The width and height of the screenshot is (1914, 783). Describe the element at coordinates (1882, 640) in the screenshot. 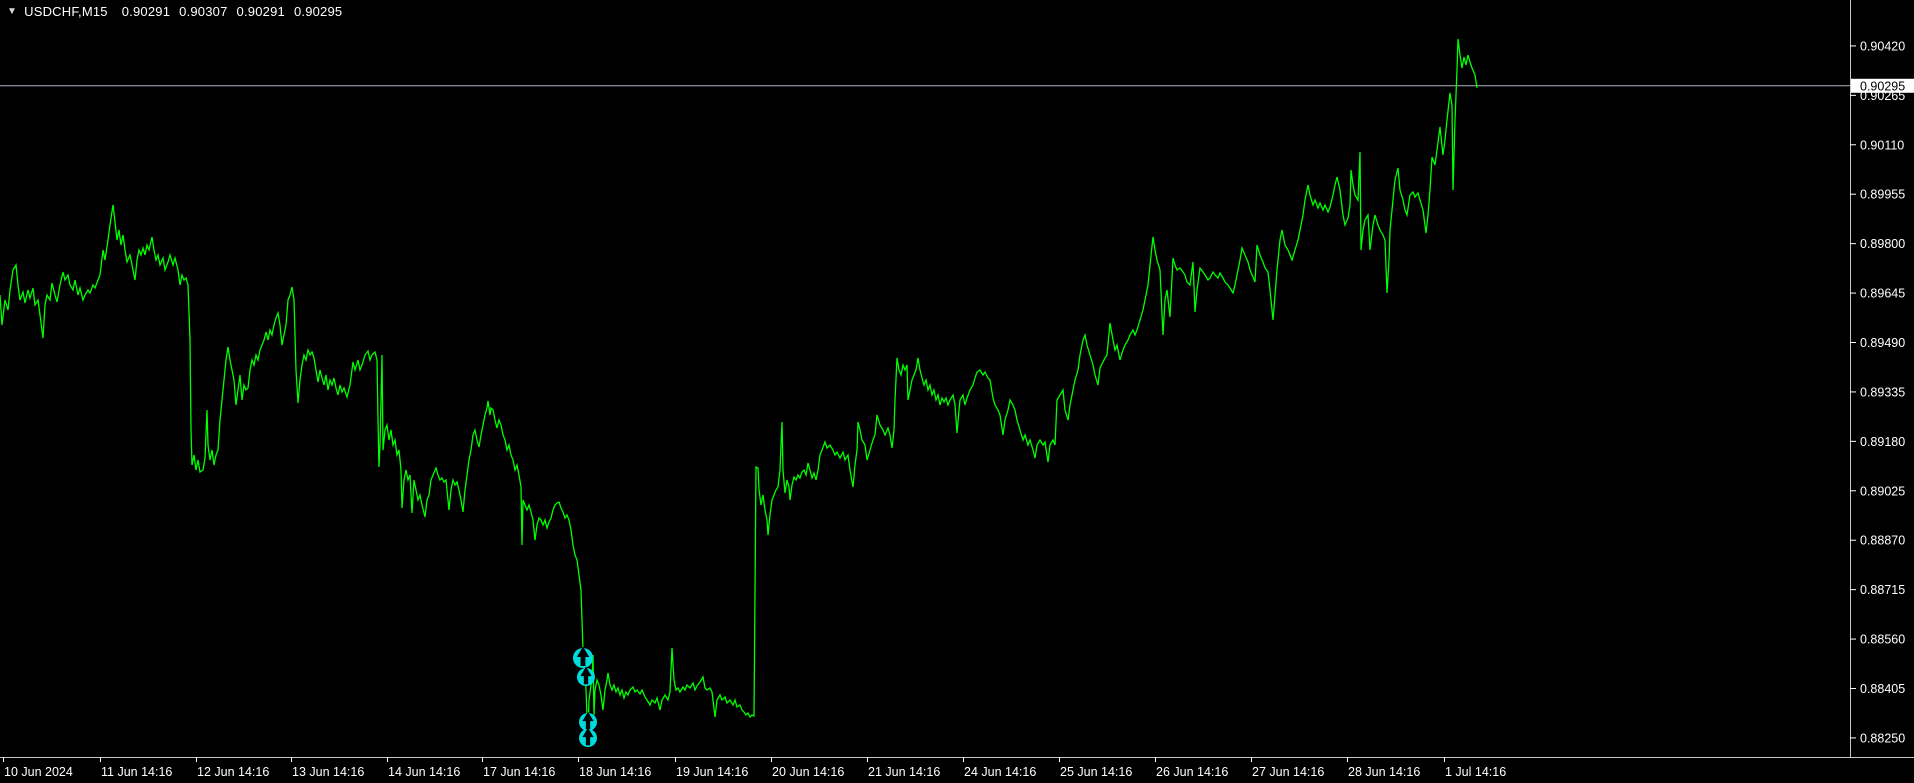

I see `price-axis-label: 0.88560` at that location.